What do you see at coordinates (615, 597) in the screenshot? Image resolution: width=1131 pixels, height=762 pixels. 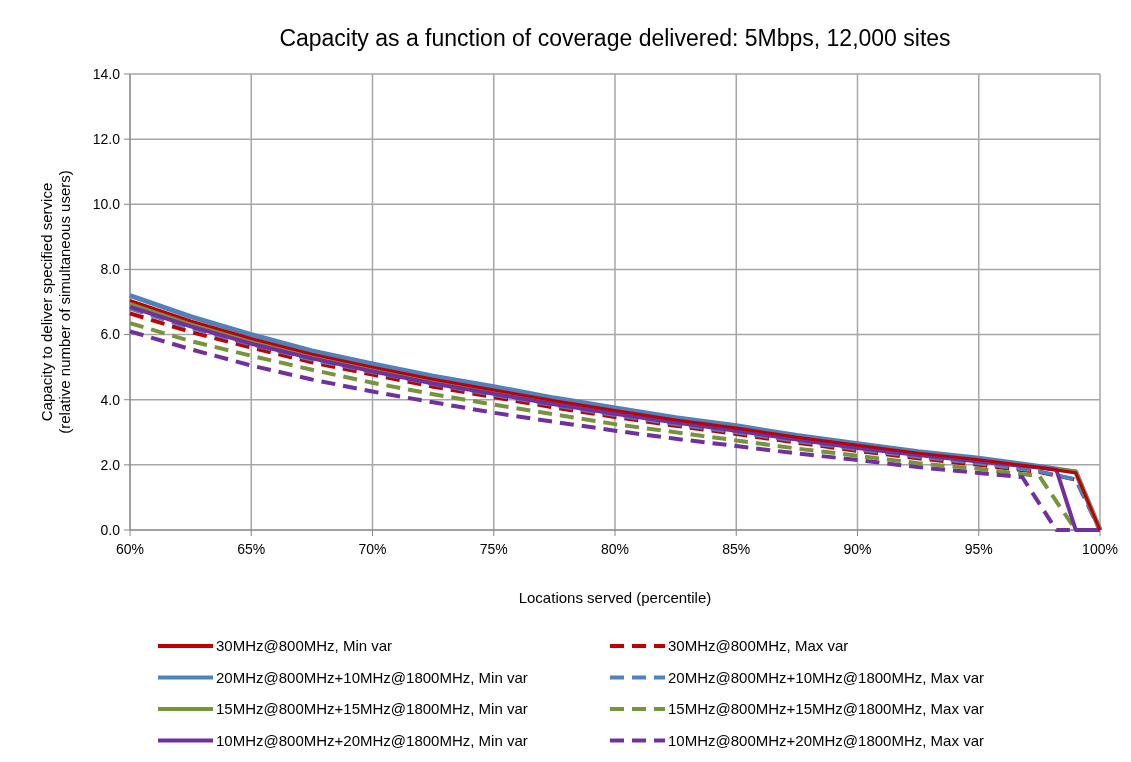 I see `x-axis-title: Locations served (percentile)` at bounding box center [615, 597].